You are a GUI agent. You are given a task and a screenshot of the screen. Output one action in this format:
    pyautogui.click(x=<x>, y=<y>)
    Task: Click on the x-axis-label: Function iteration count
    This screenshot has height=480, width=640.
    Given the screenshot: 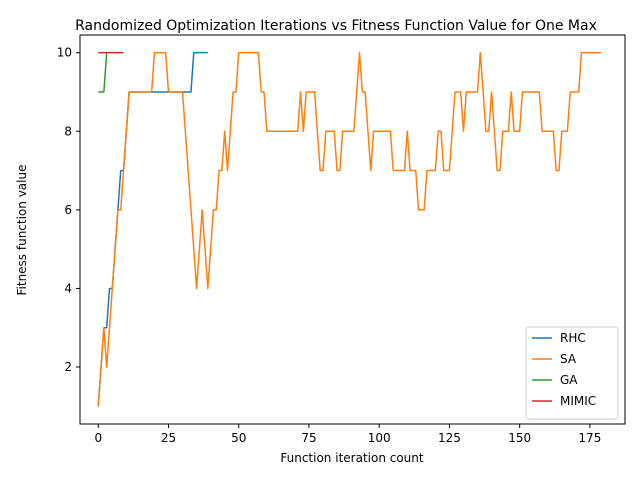 What is the action you would take?
    pyautogui.click(x=352, y=458)
    